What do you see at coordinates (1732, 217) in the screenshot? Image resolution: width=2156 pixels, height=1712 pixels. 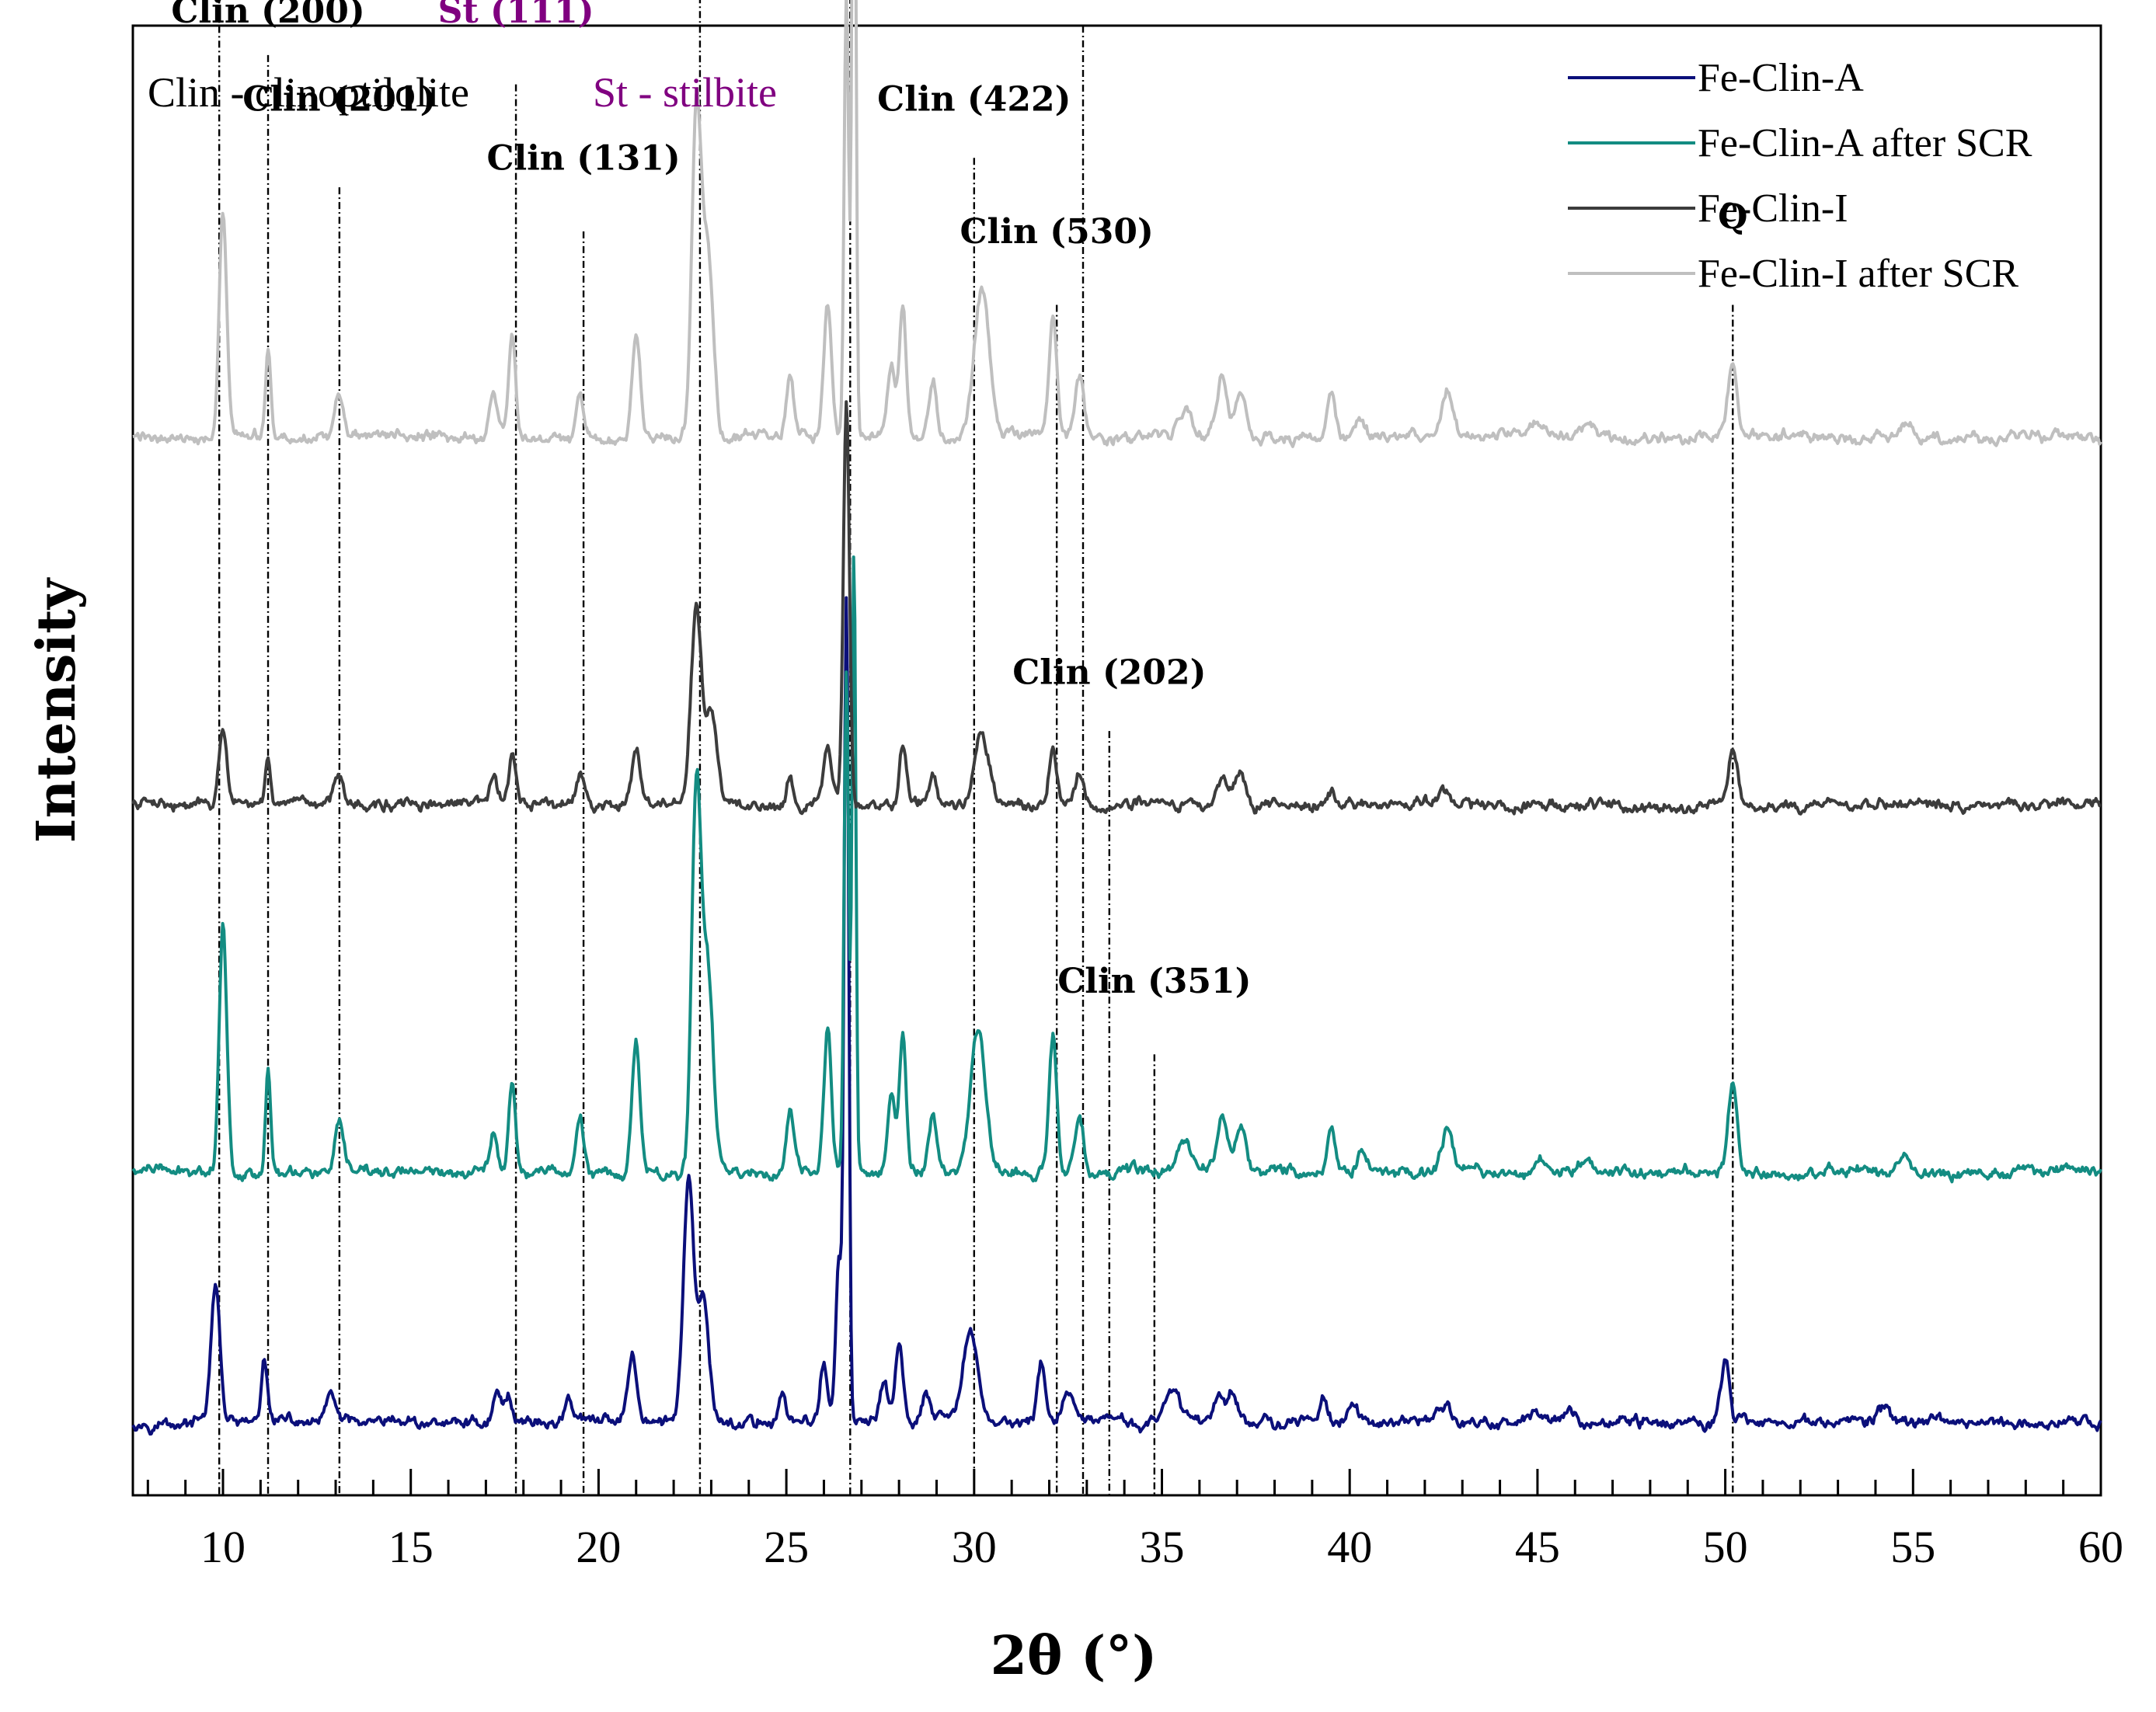 I see `annotation-label: Q` at bounding box center [1732, 217].